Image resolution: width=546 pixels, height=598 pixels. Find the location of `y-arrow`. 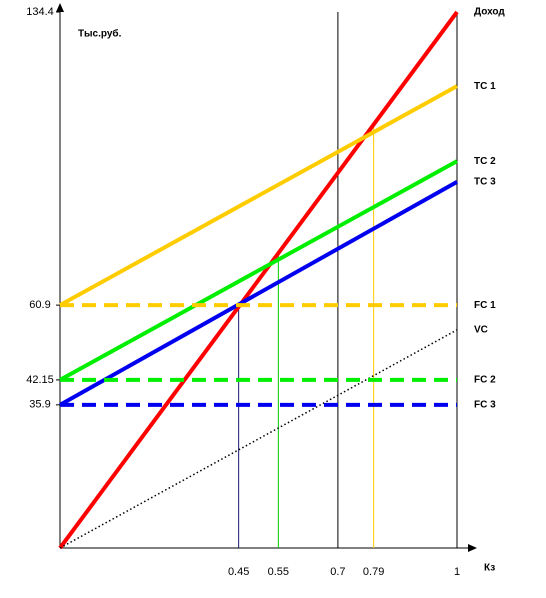

y-arrow is located at coordinates (60, 7).